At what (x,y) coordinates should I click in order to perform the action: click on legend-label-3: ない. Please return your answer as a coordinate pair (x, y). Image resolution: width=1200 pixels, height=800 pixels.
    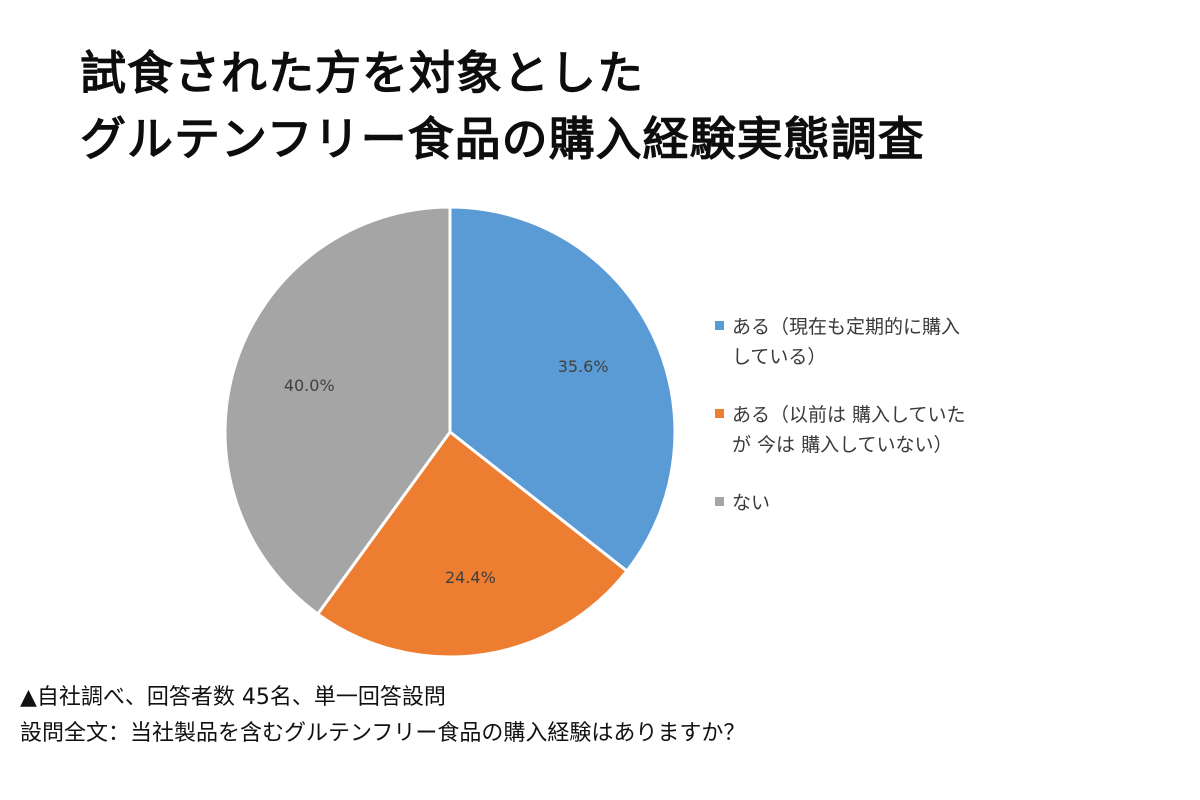
    Looking at the image, I should click on (751, 503).